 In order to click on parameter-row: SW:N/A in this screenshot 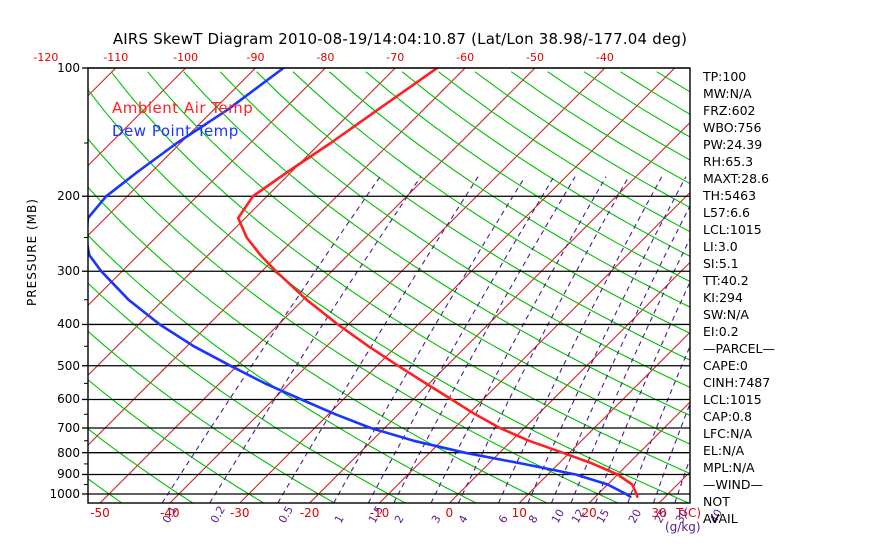, I will do `click(726, 314)`.